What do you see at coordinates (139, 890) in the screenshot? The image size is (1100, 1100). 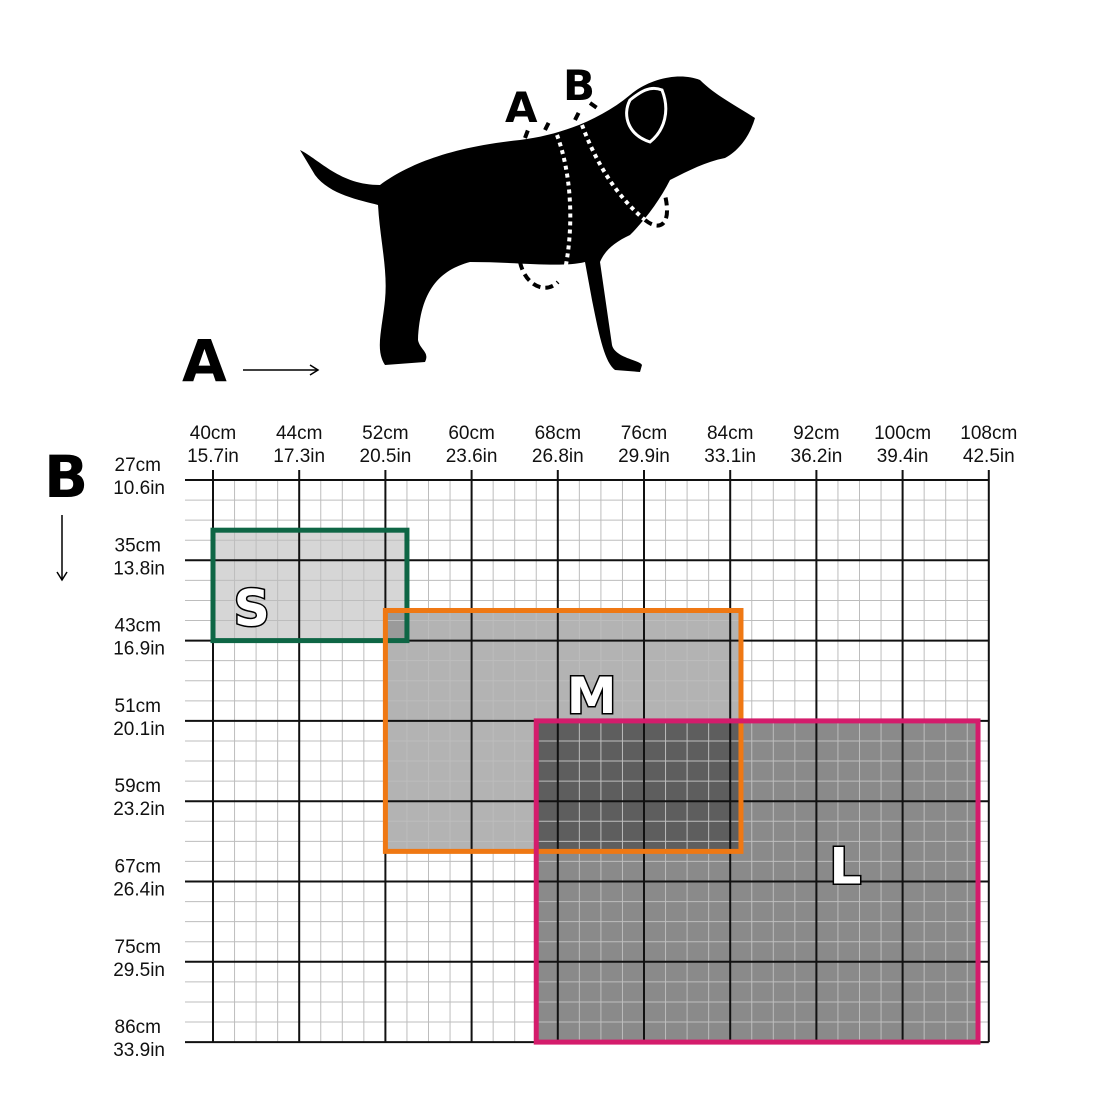 I see `b-tick-in: 26.4in` at bounding box center [139, 890].